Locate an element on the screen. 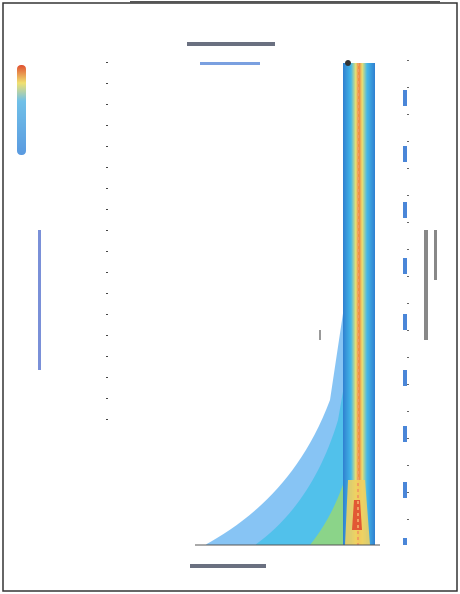  right-label-placeholder is located at coordinates (426, 285).